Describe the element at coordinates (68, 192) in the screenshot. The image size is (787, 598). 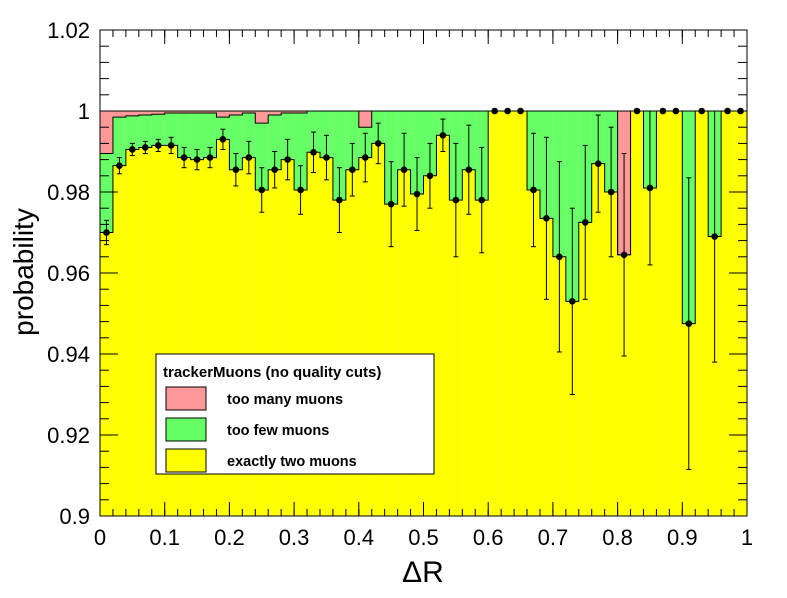
I see `y-tick-label: 0.98` at that location.